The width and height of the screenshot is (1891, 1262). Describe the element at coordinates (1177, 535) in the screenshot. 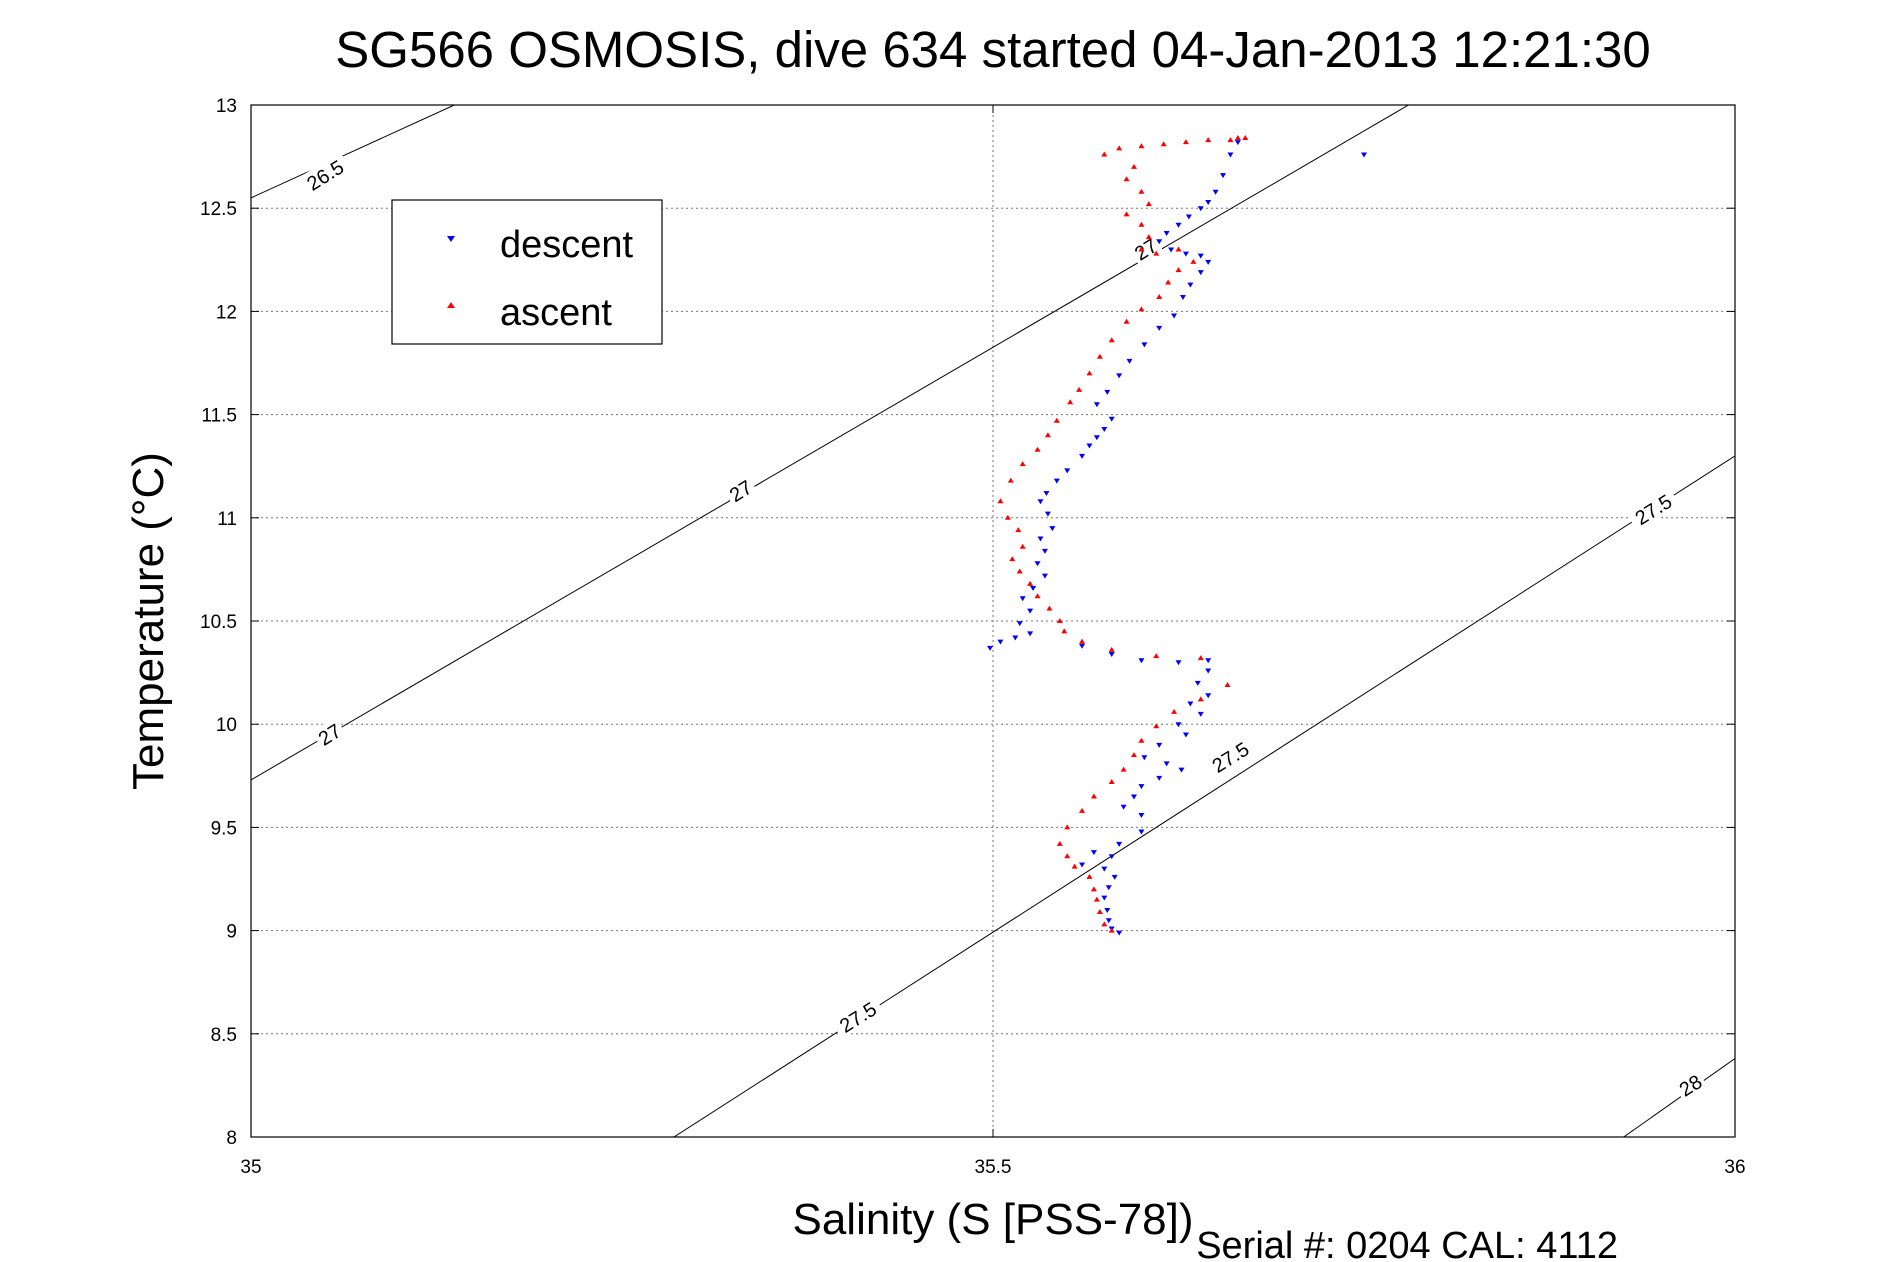

I see `data-points` at that location.